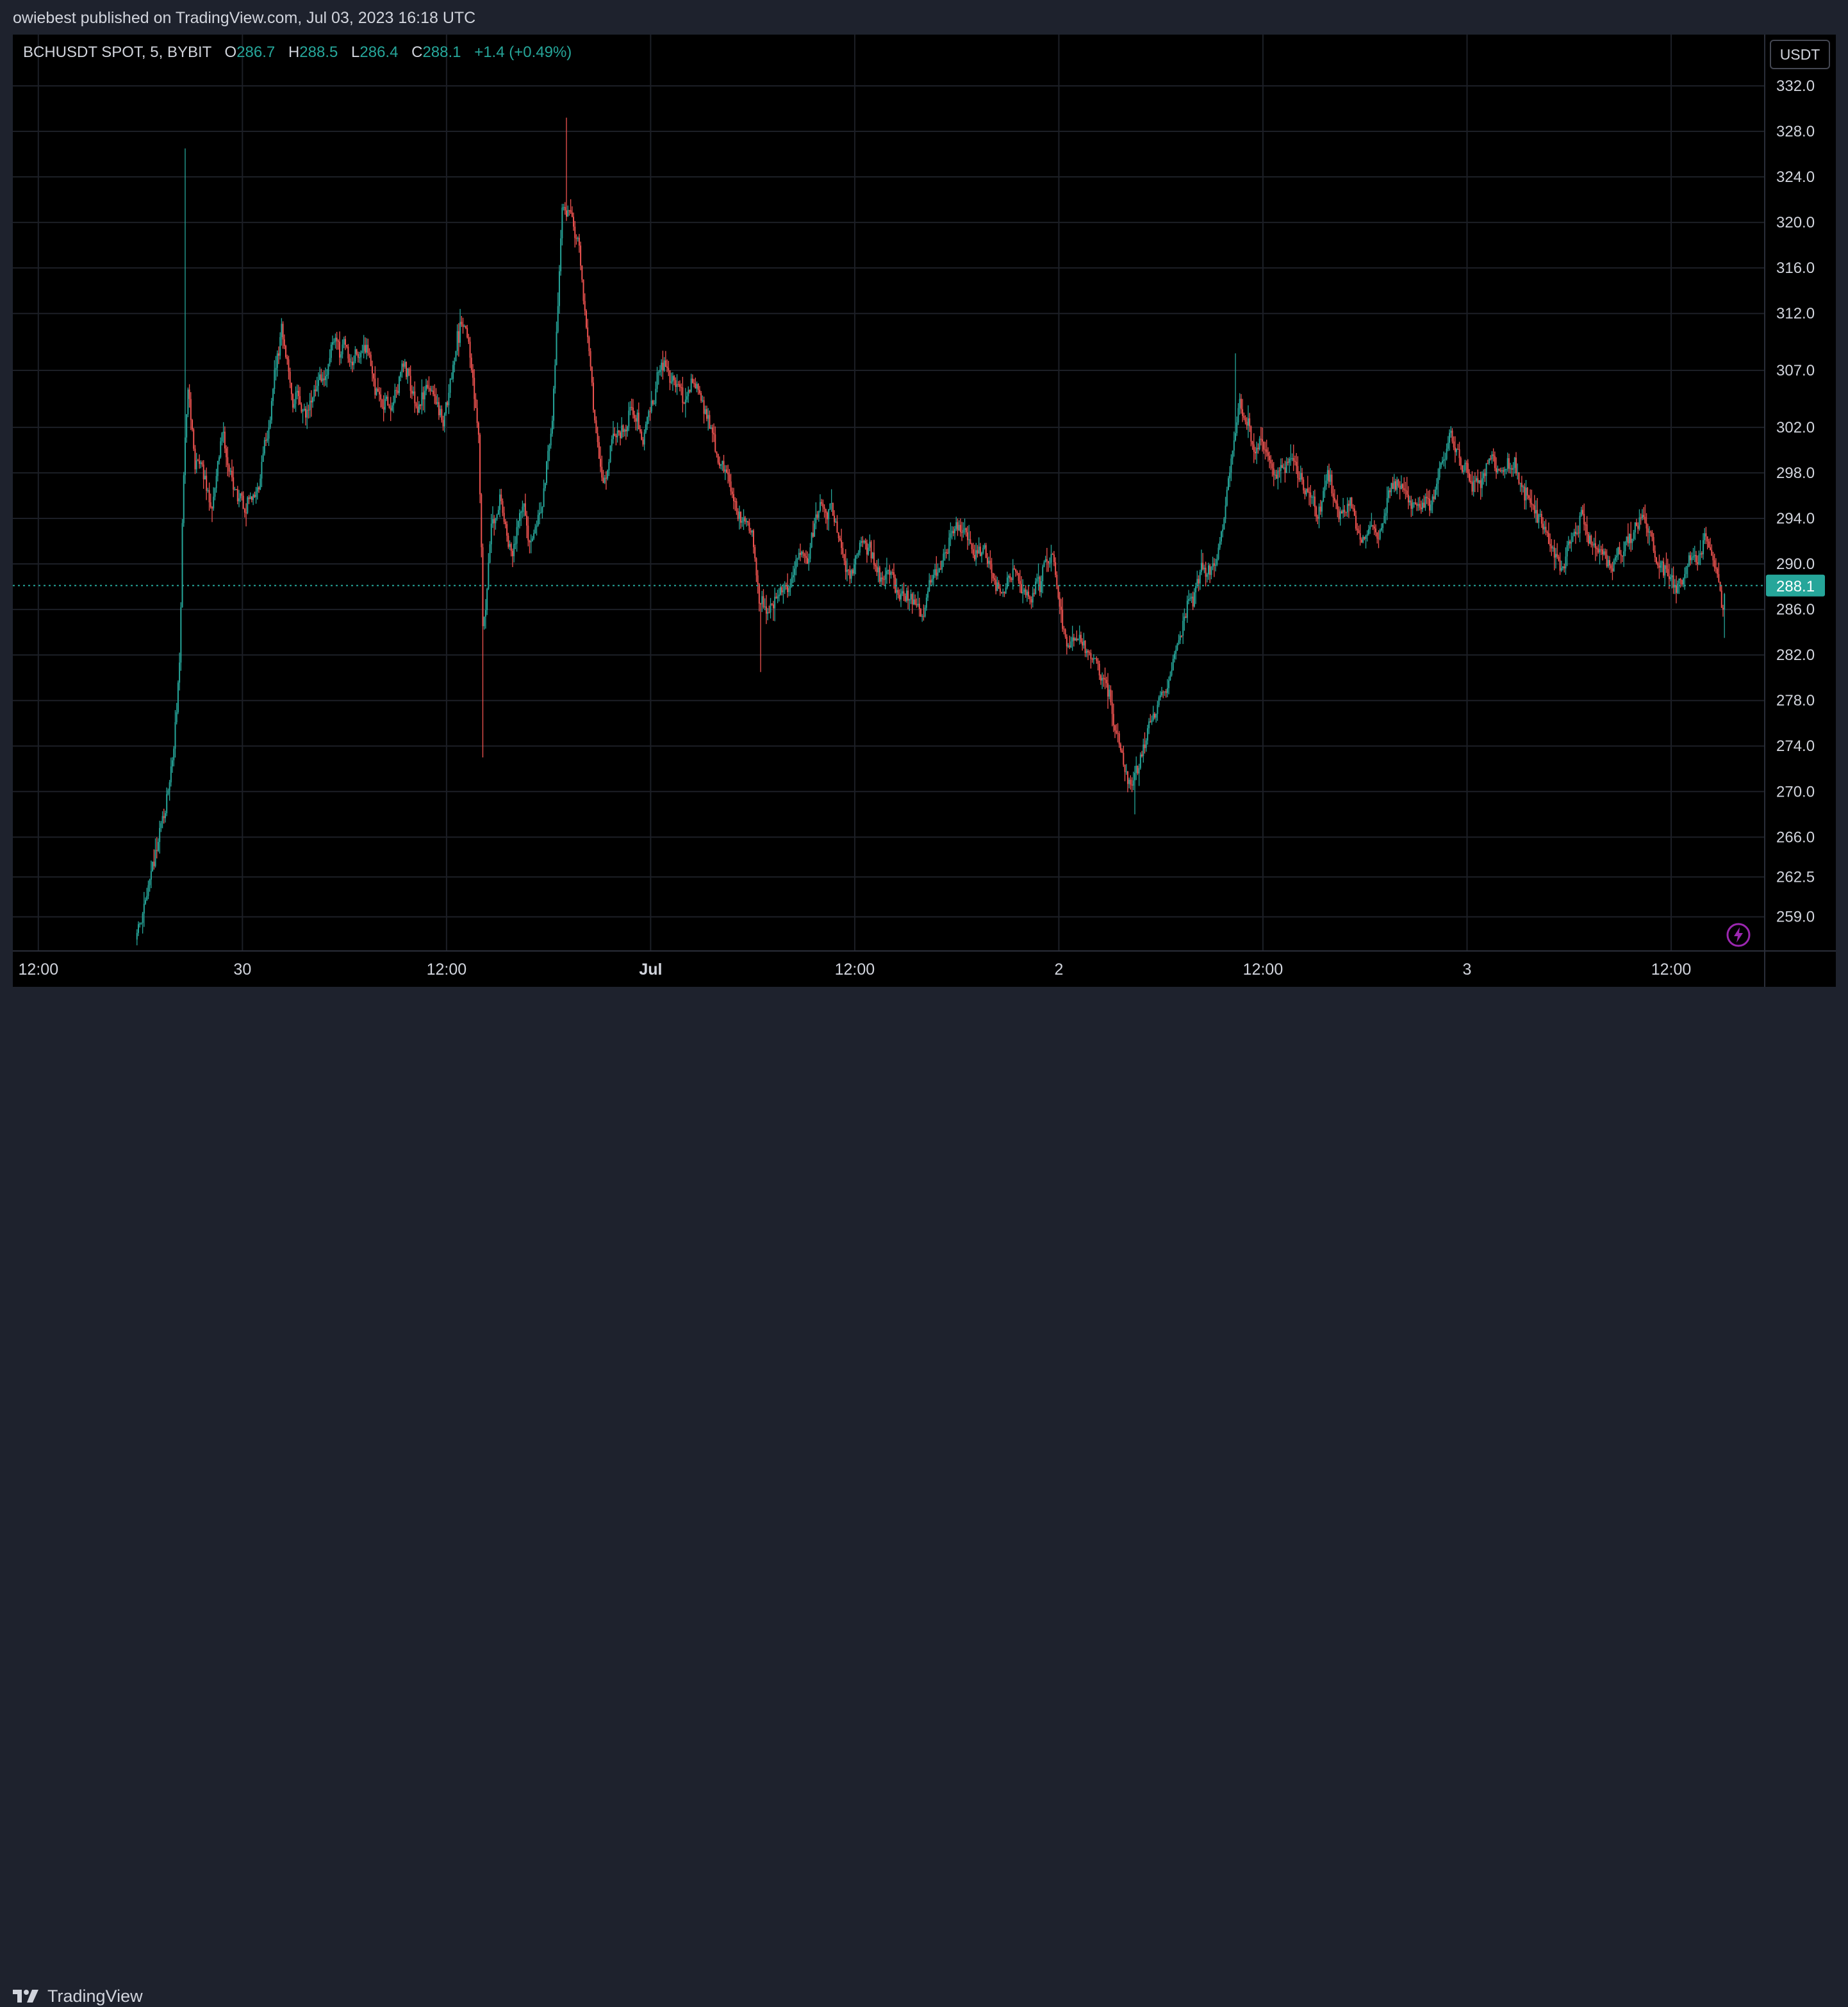  Describe the element at coordinates (1795, 585) in the screenshot. I see `last-price-label: 288.1` at that location.